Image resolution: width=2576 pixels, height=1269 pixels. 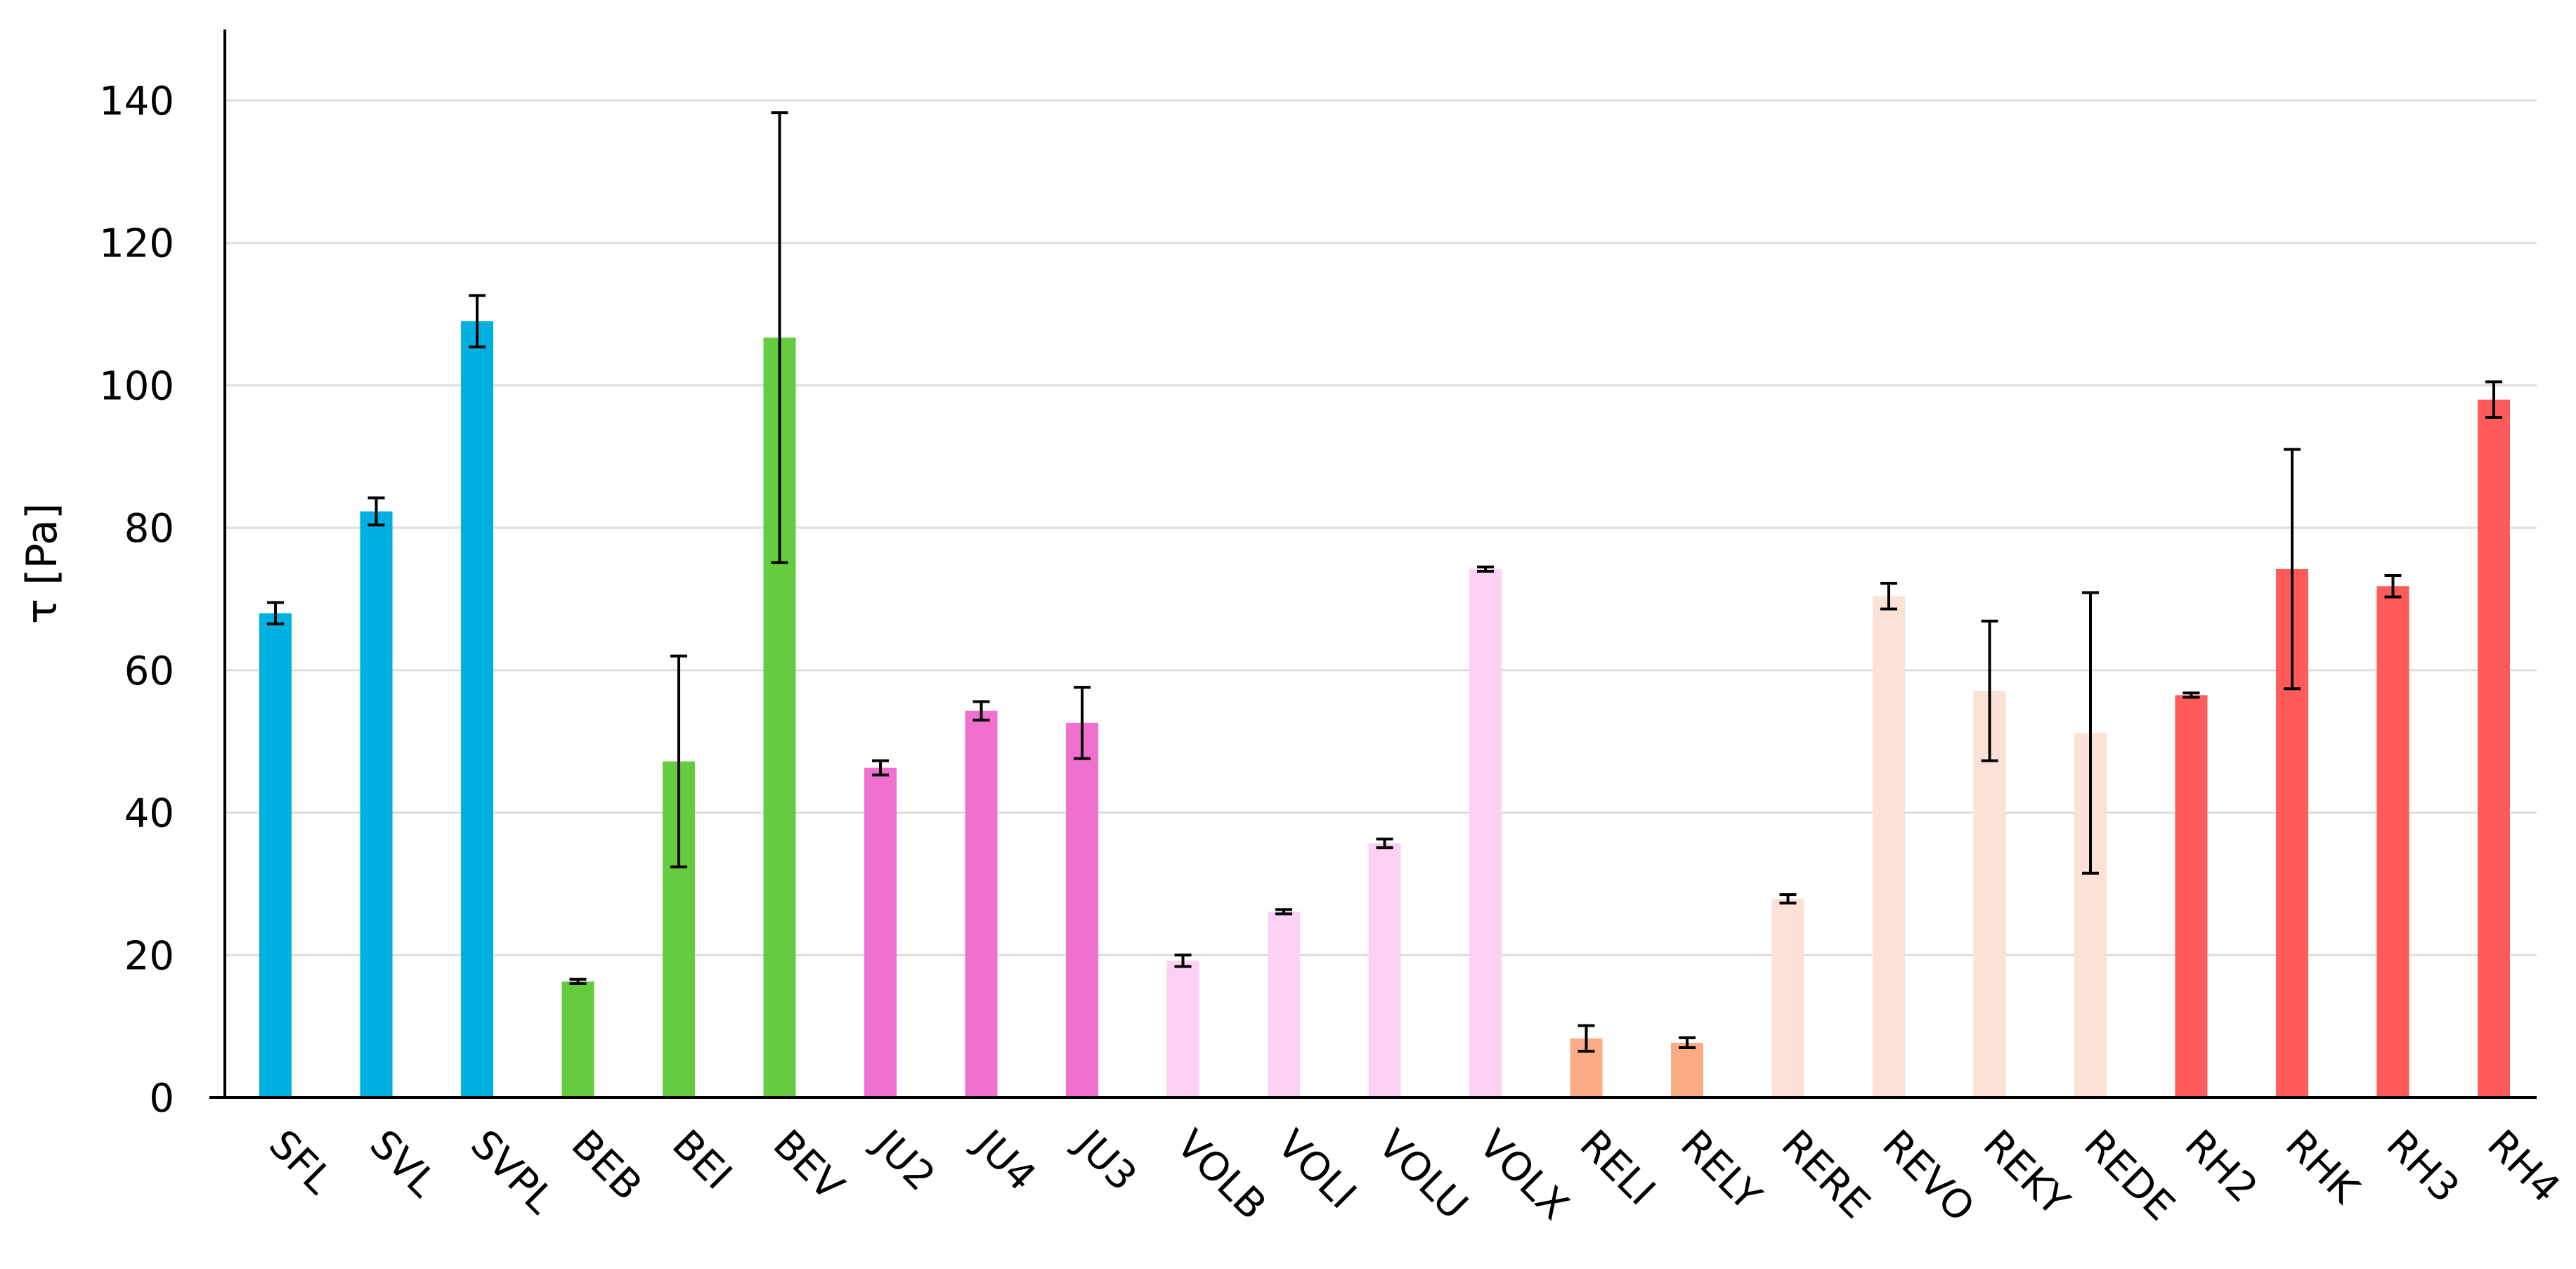 What do you see at coordinates (1221, 1175) in the screenshot?
I see `x-tick-label: VOLB` at bounding box center [1221, 1175].